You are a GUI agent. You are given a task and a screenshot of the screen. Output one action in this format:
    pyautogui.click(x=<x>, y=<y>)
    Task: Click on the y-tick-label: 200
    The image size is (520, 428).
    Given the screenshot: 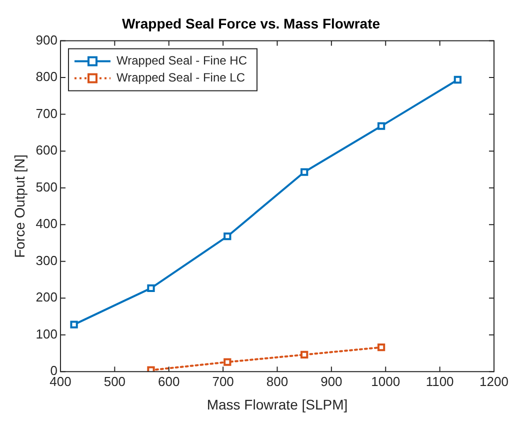 What is the action you would take?
    pyautogui.click(x=47, y=297)
    